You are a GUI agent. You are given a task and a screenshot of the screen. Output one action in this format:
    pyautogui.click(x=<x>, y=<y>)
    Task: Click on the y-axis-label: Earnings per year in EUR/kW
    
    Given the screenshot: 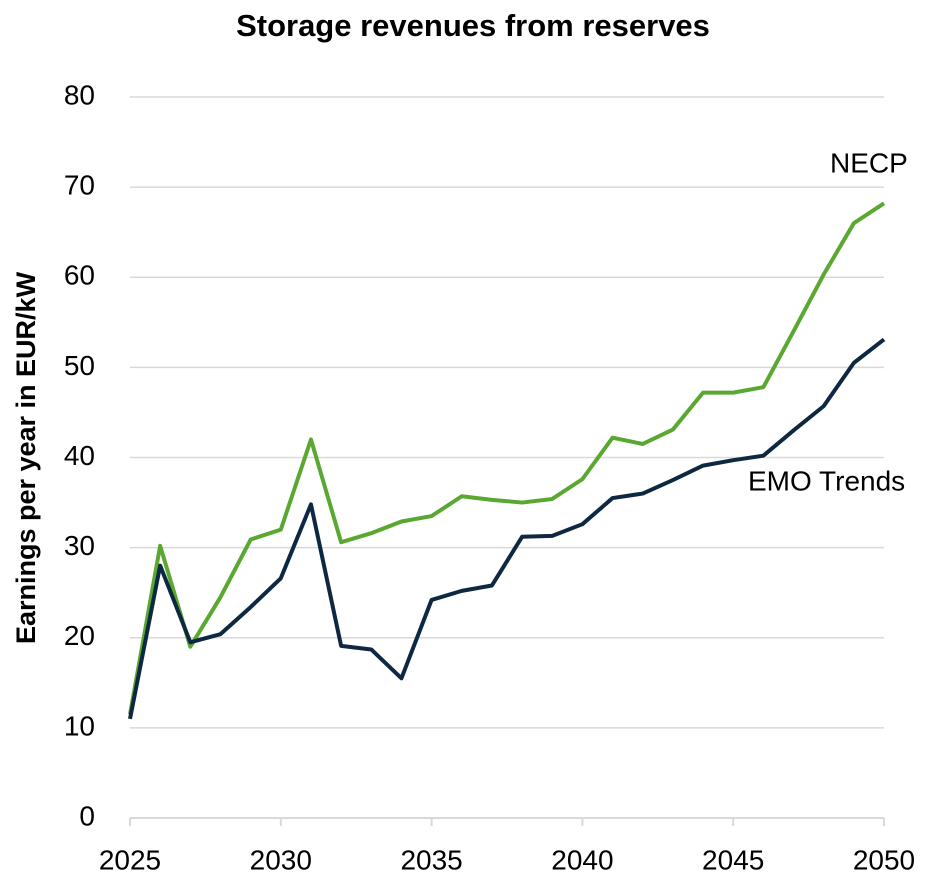 What is the action you would take?
    pyautogui.click(x=26, y=457)
    